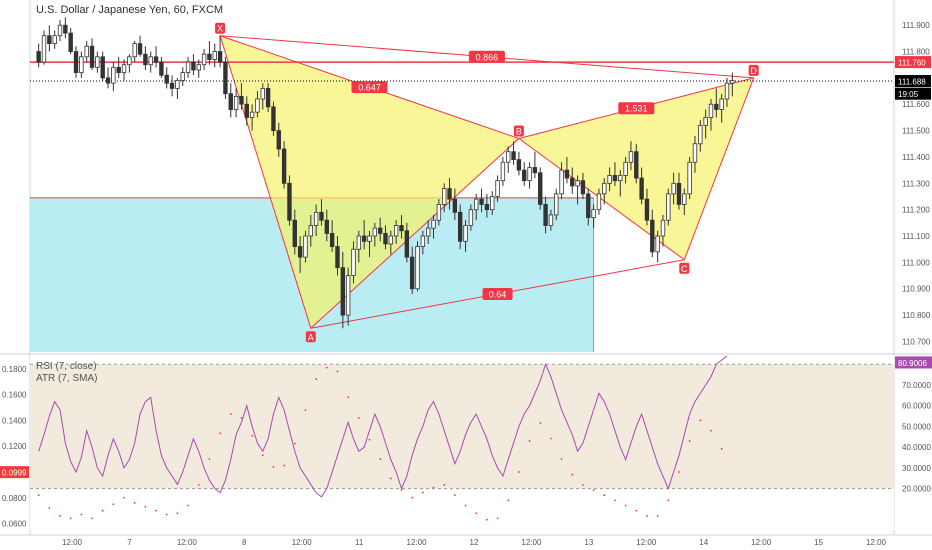 This screenshot has width=932, height=550. I want to click on pattern-point-d: D, so click(753, 70).